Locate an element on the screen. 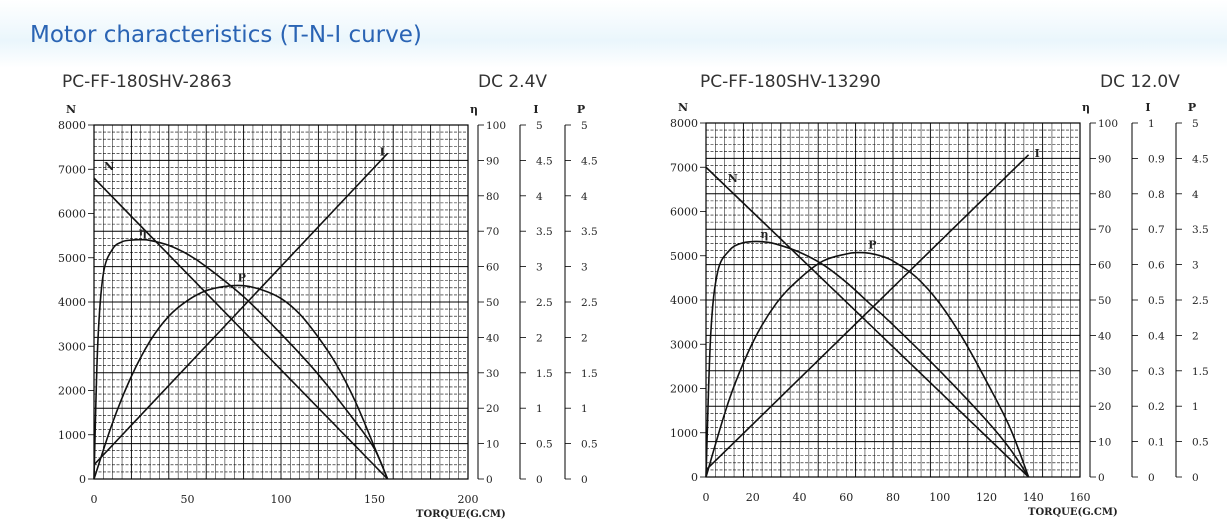 The image size is (1227, 527). series-line-eta is located at coordinates (241, 359).